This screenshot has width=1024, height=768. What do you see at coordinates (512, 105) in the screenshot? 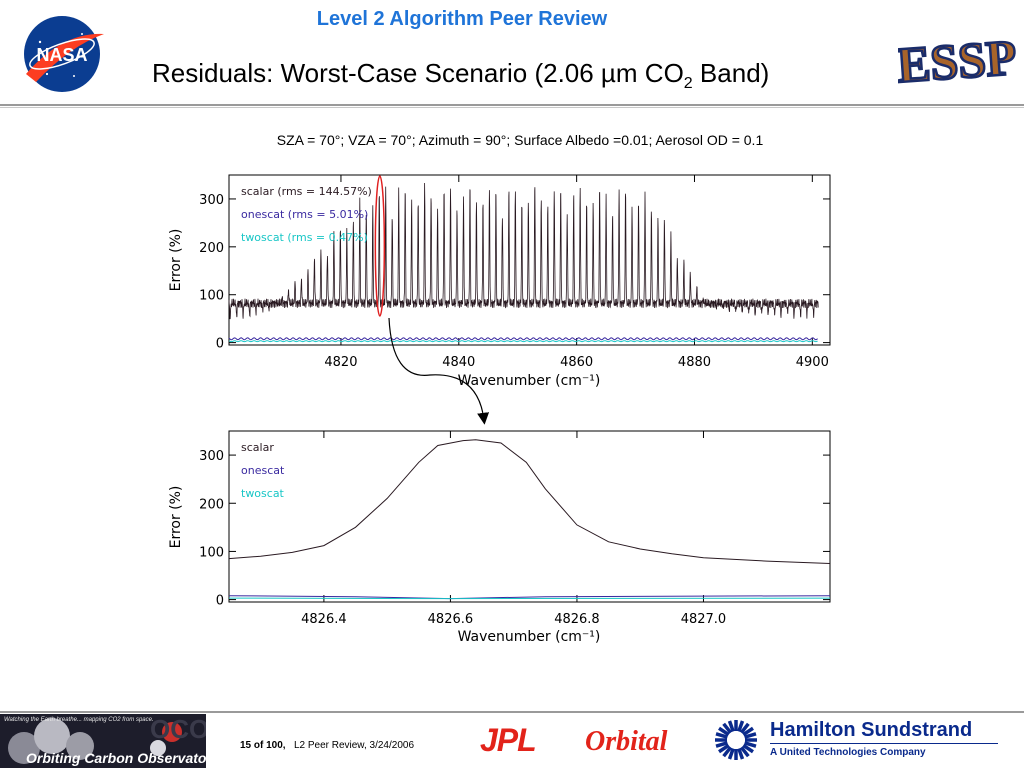
I see `header-divider` at bounding box center [512, 105].